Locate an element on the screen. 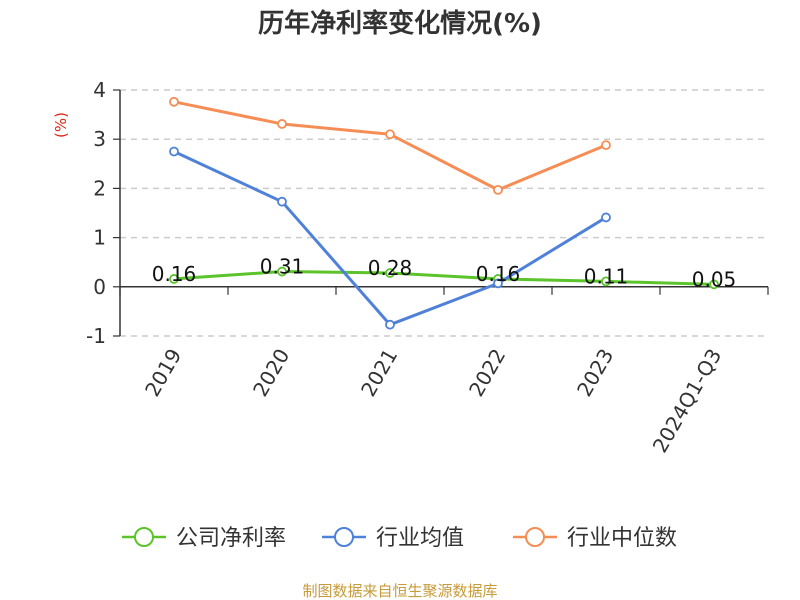  y-tick-label: 4 is located at coordinates (99, 90).